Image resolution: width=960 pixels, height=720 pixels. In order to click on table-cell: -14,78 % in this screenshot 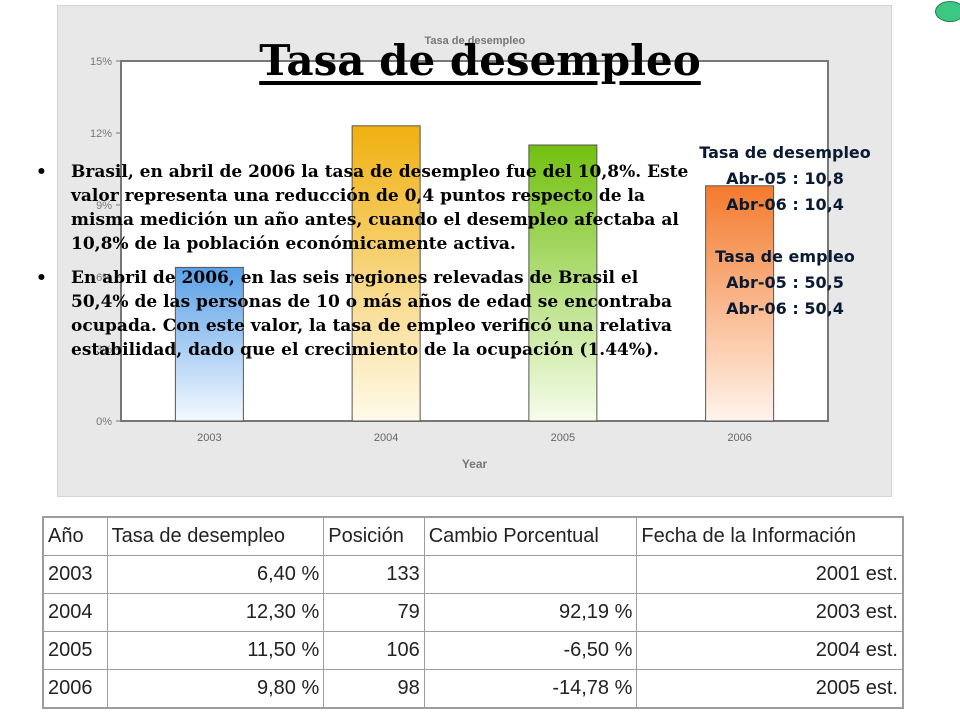, I will do `click(530, 689)`.